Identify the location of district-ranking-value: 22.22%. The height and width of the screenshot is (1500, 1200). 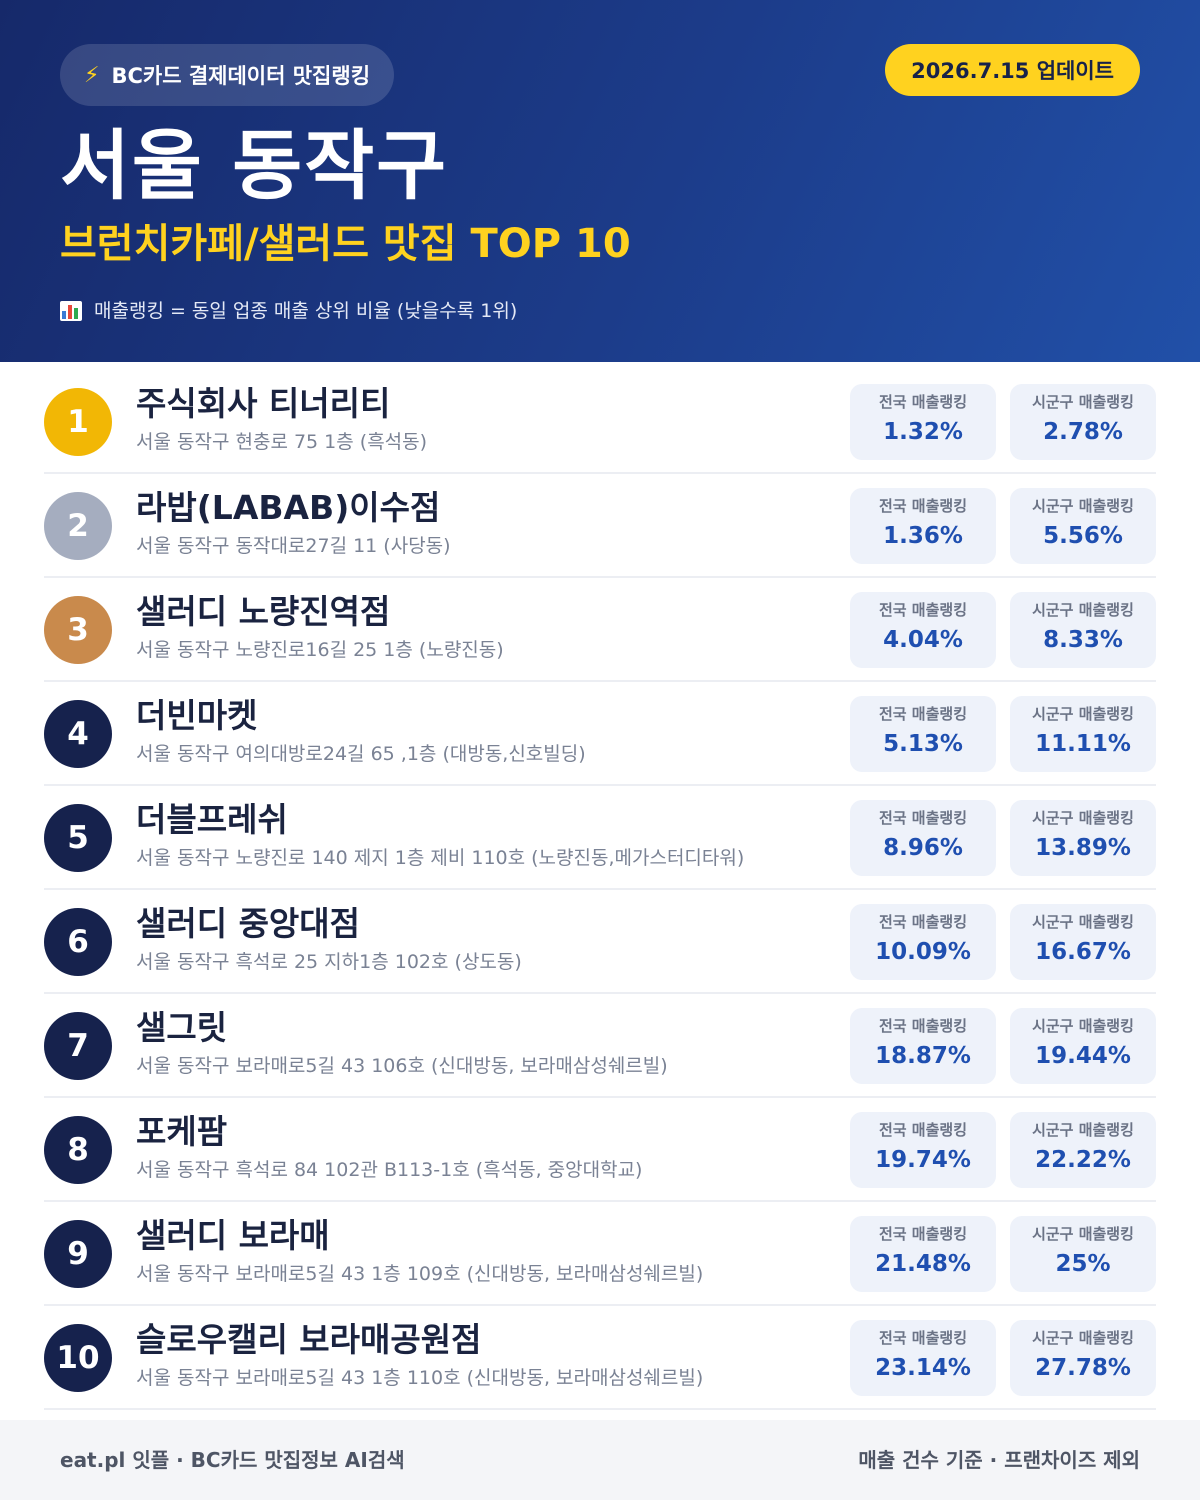
(1083, 1160).